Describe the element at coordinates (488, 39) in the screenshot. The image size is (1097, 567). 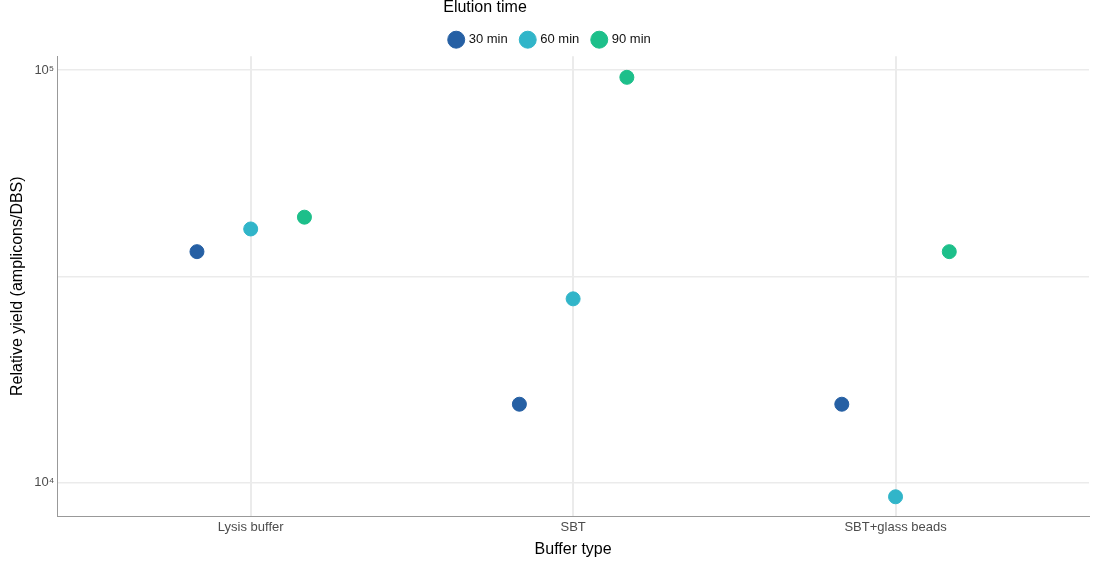
I see `legend-label: 30 min` at that location.